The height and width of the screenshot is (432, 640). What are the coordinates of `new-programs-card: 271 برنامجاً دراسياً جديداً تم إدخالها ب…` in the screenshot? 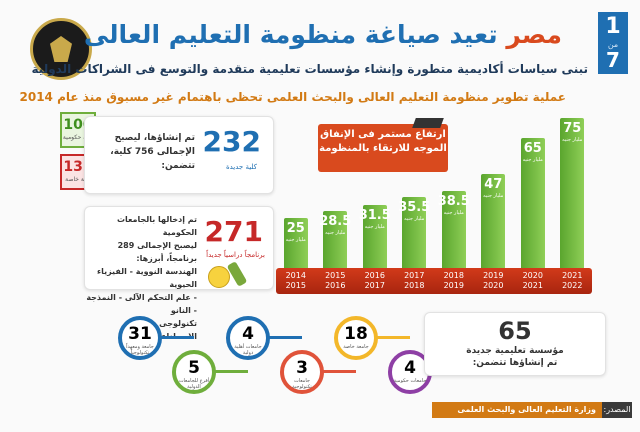 It's located at (179, 273).